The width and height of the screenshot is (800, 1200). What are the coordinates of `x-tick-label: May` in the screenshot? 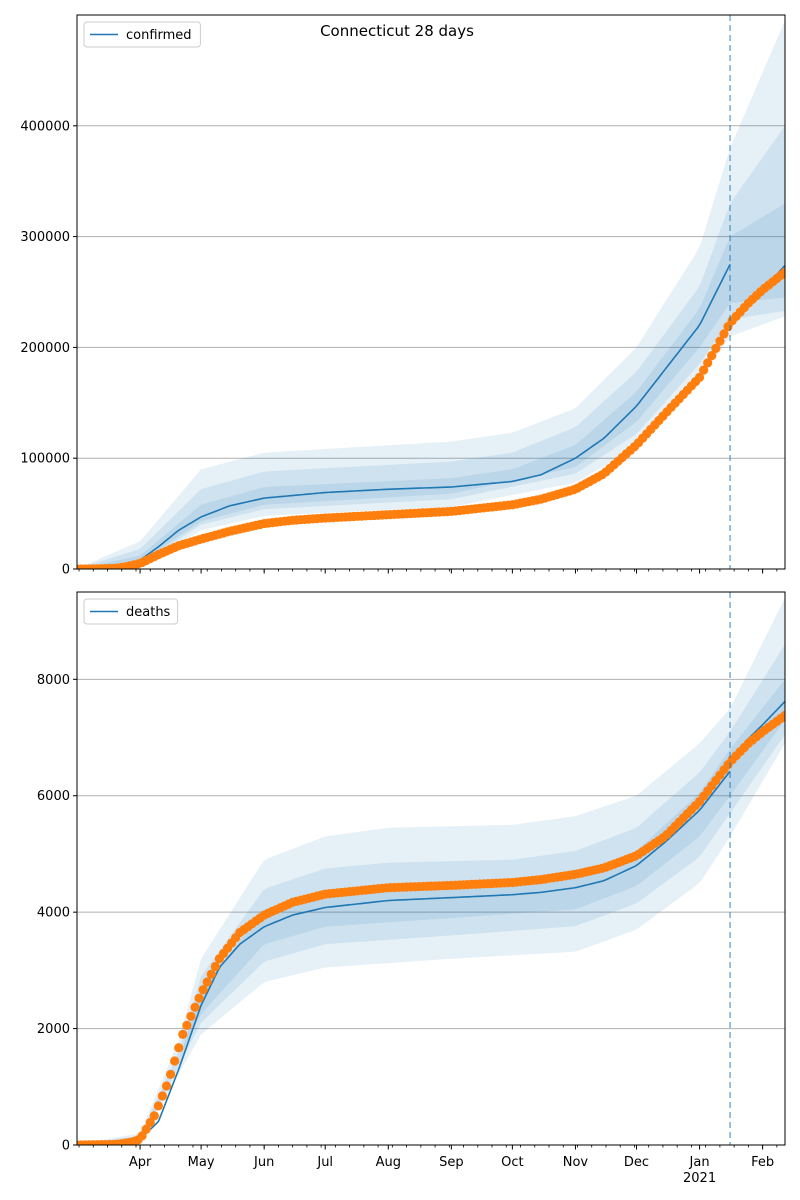 It's located at (201, 1162).